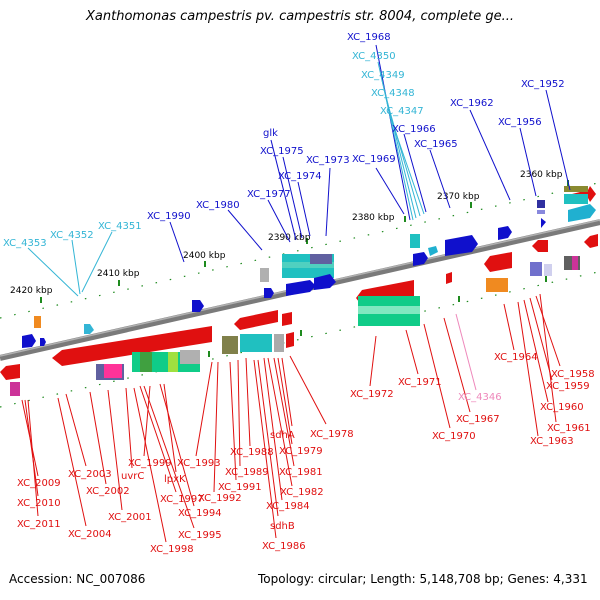 Image resolution: width=600 pixels, height=600 pixels. Describe the element at coordinates (120, 226) in the screenshot. I see `gene-label: XC_4351` at that location.